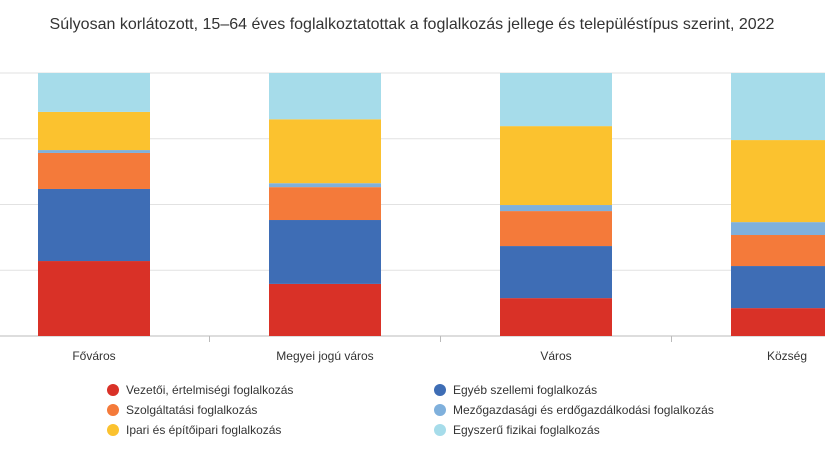  What do you see at coordinates (209, 390) in the screenshot?
I see `legend-label: Vezetői, értelmiségi foglalkozás` at bounding box center [209, 390].